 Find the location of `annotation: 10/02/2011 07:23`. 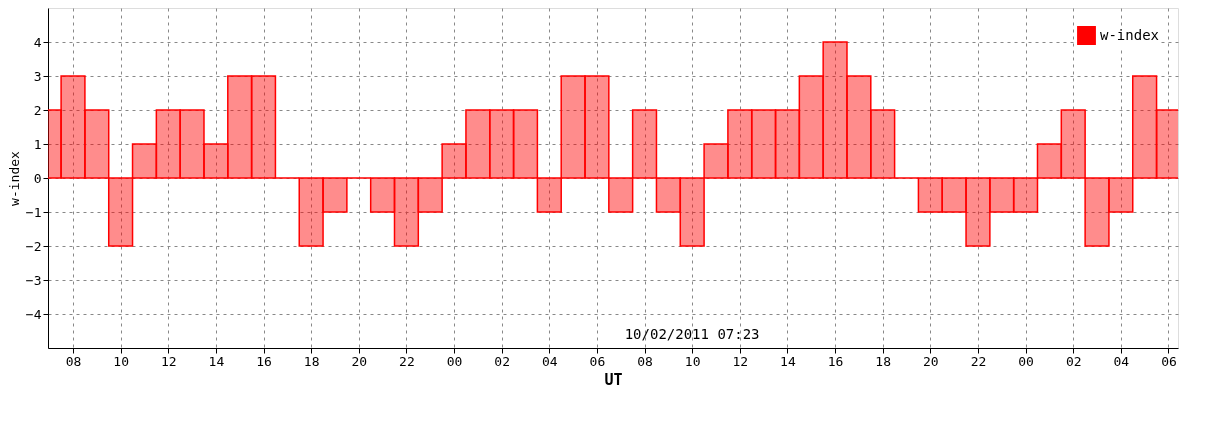

annotation: 10/02/2011 07:23 is located at coordinates (692, 334).